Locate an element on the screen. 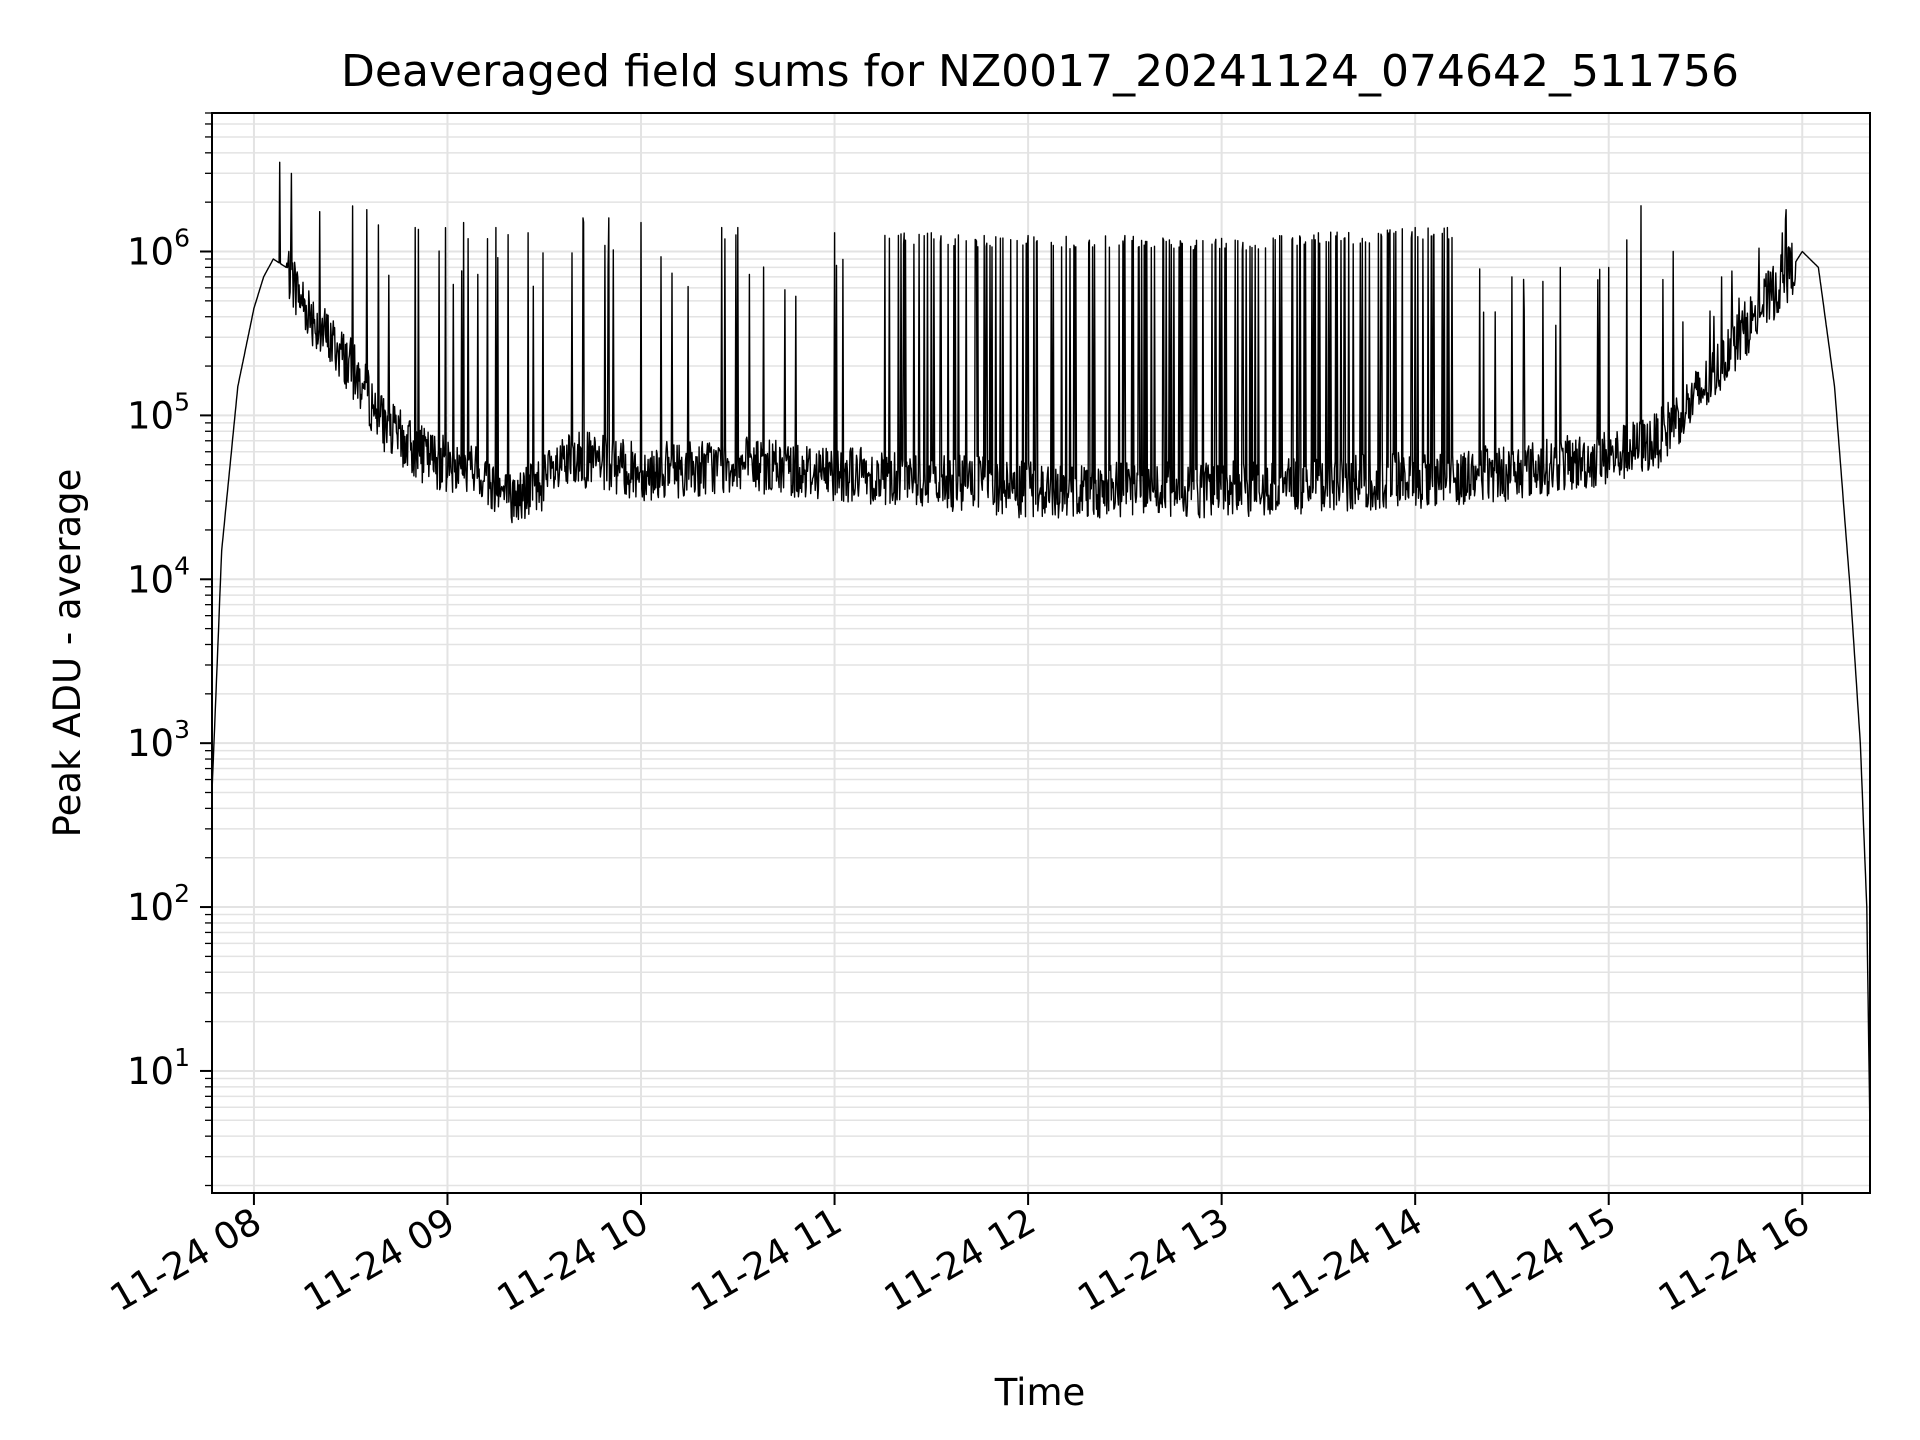 This screenshot has height=1440, width=1920. y-tick-label: 10⁴ is located at coordinates (158, 576).